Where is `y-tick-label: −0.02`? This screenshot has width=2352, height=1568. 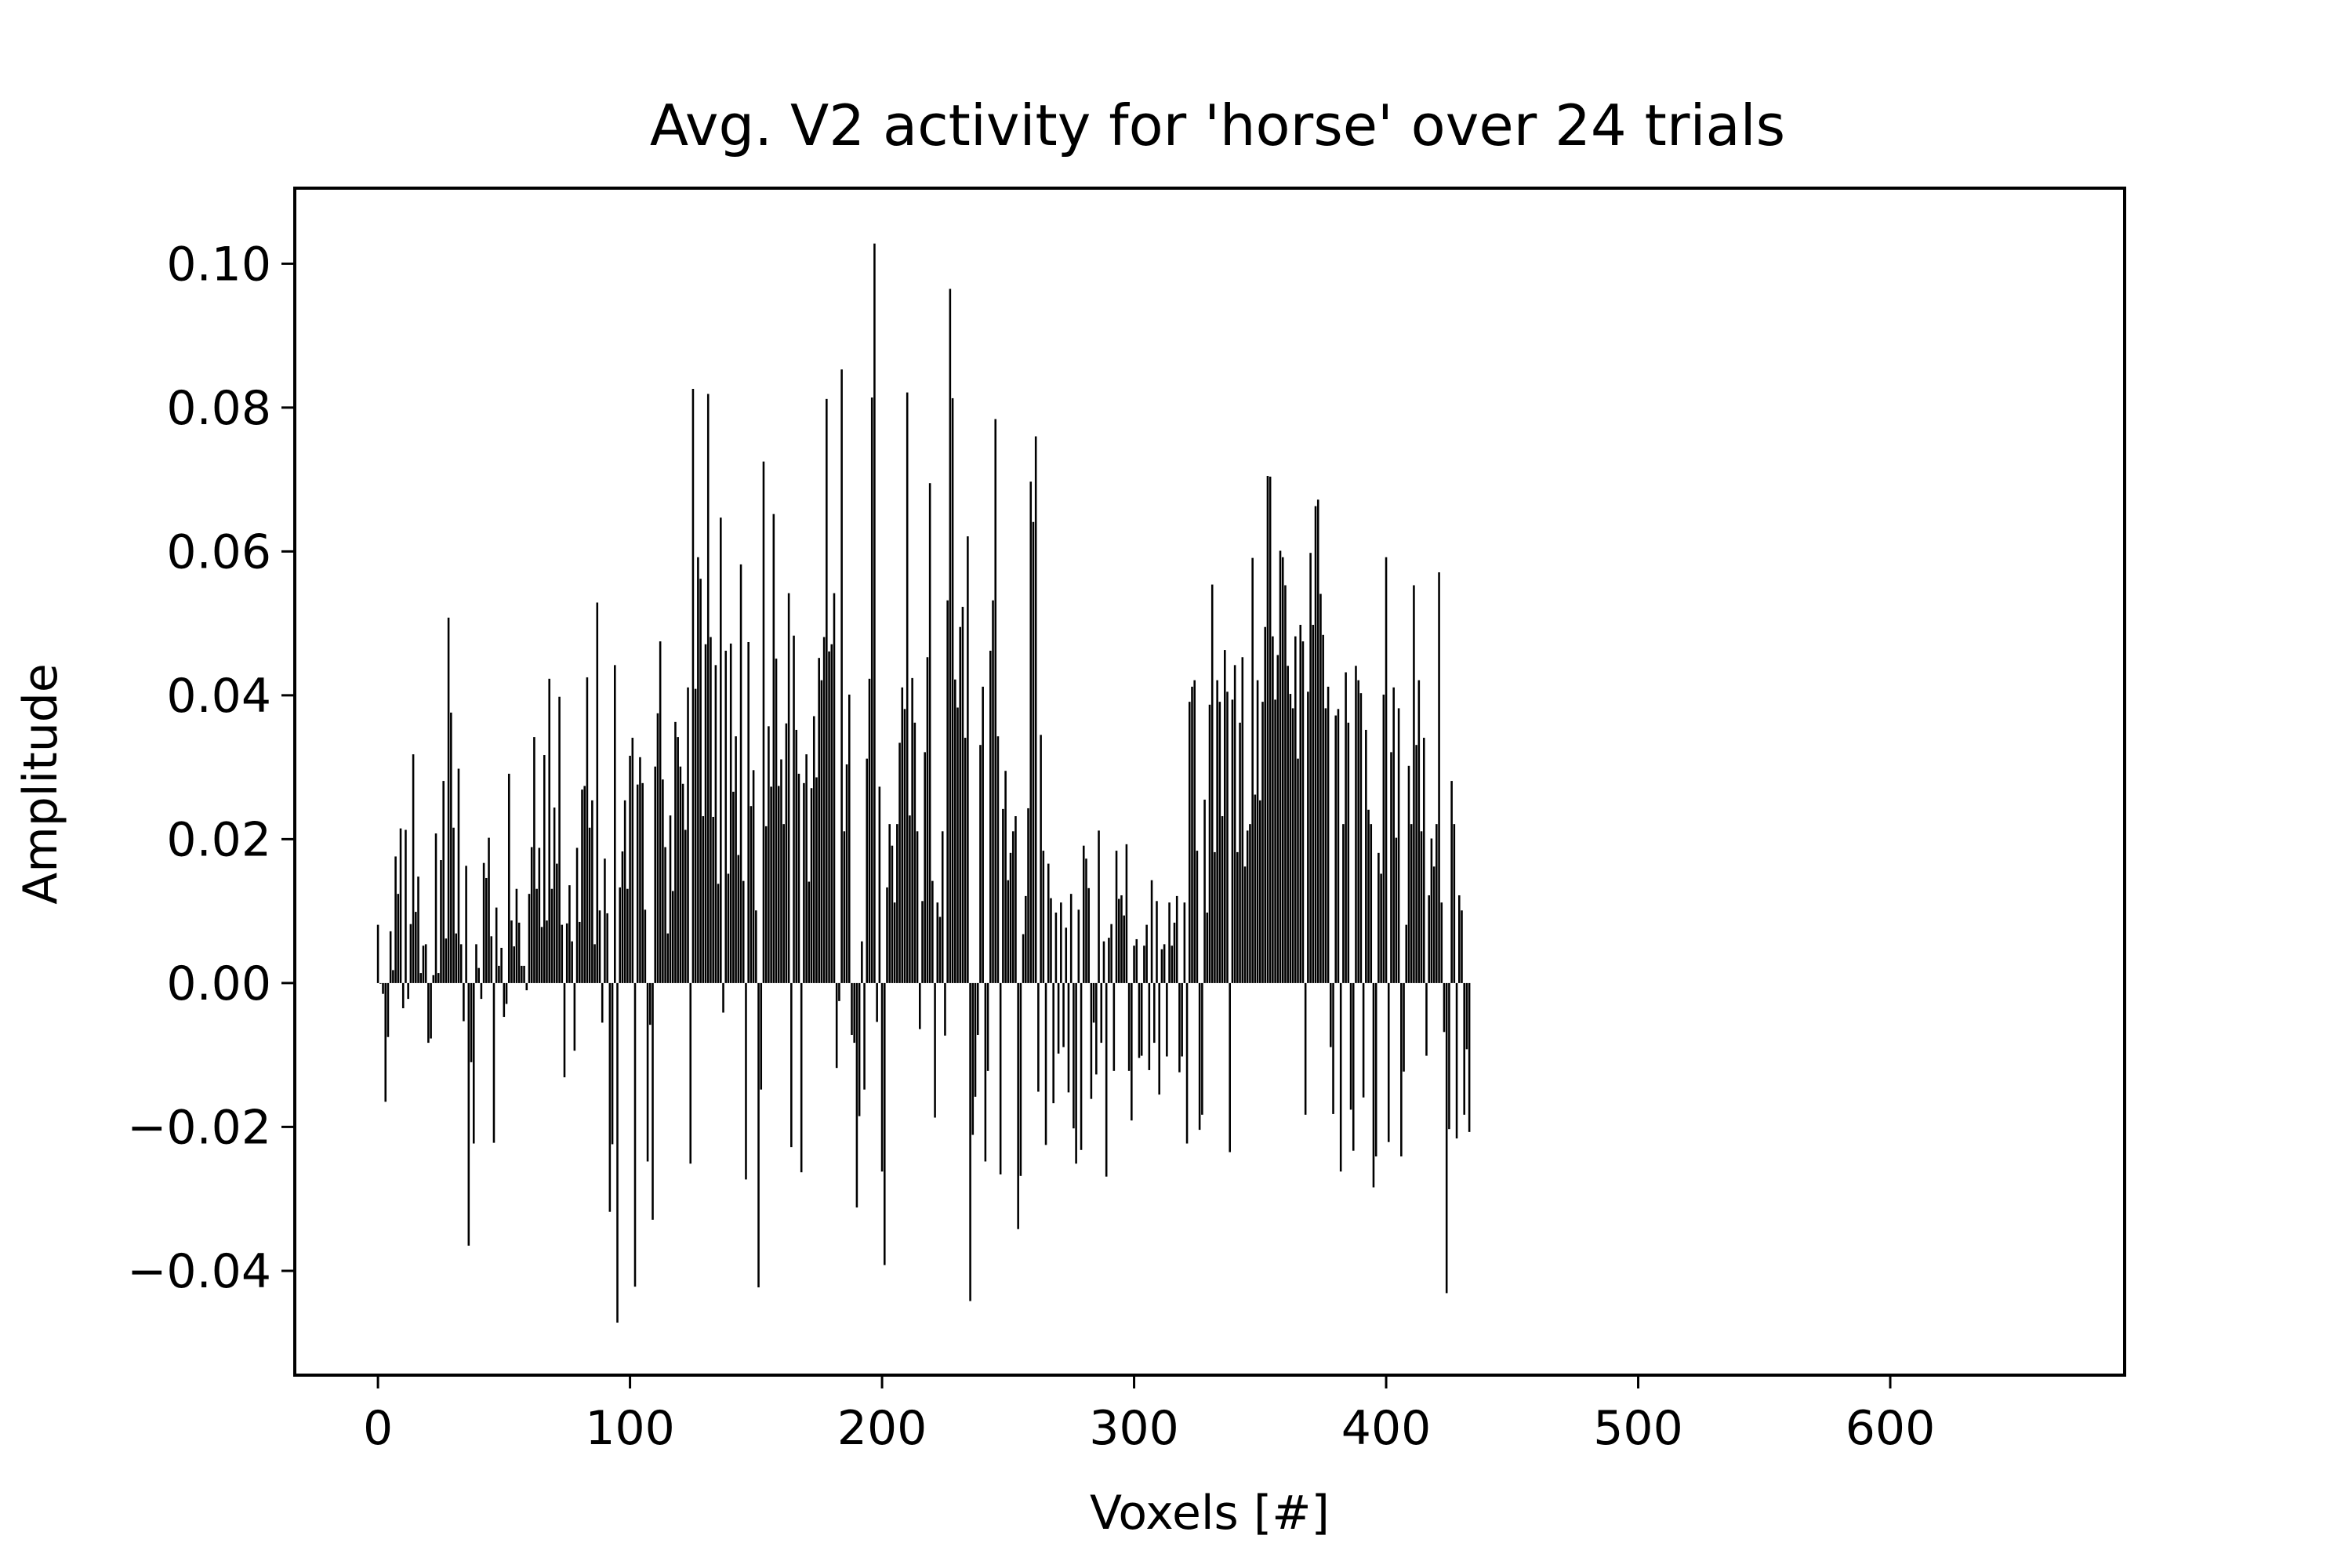 y-tick-label: −0.02 is located at coordinates (199, 1127).